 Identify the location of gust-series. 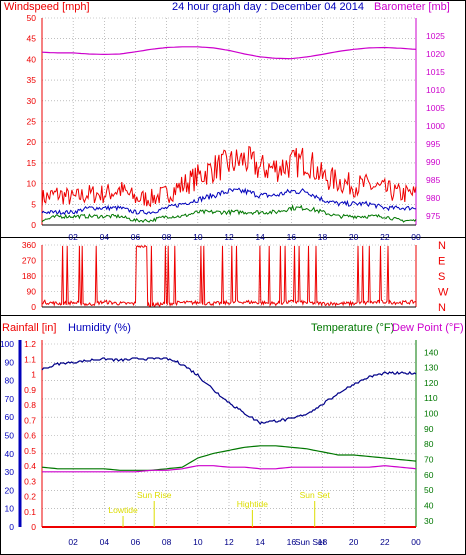
(229, 176).